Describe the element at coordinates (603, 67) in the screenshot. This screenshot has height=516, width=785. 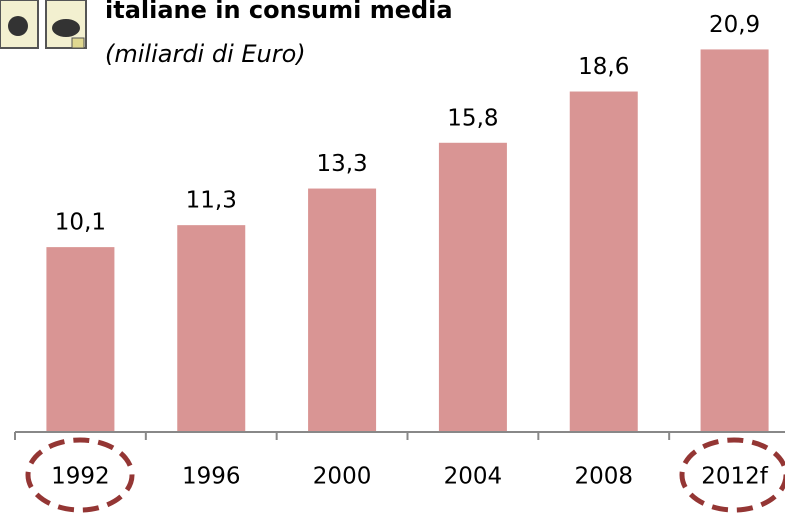
I see `value-label: 18,6` at that location.